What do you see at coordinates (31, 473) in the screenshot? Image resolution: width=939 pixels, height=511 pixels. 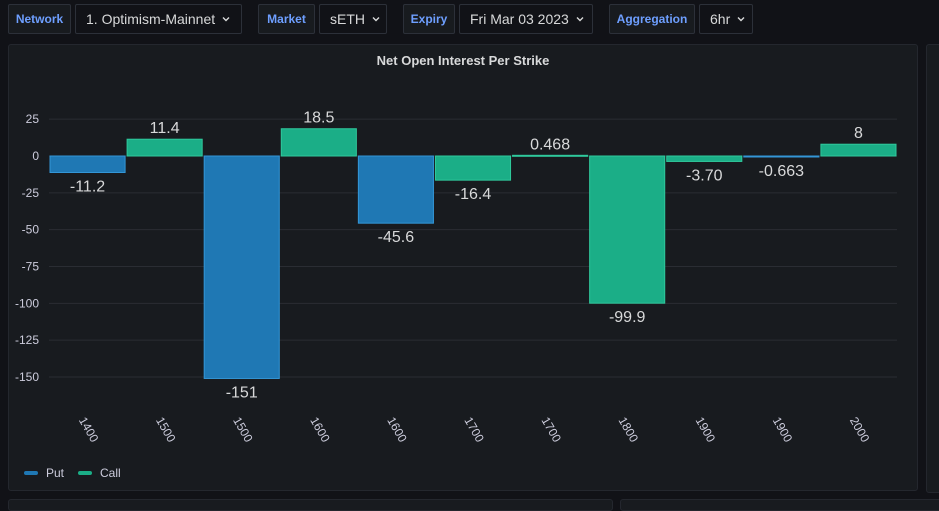 I see `legend-swatch-put` at bounding box center [31, 473].